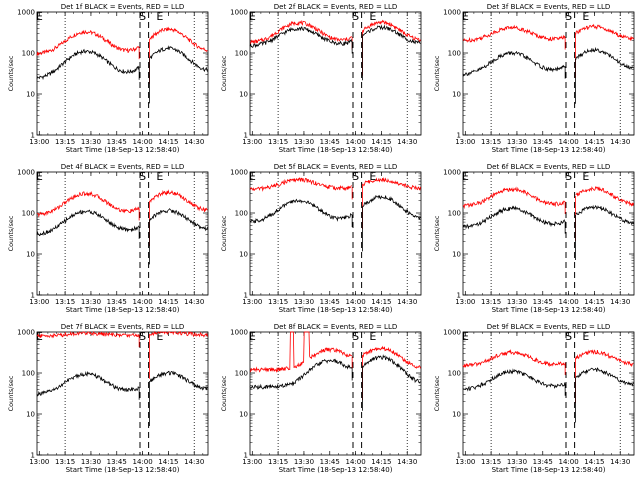  Describe the element at coordinates (335, 327) in the screenshot. I see `chart-title: Det 8f BLACK = Events, RED = LLD` at that location.